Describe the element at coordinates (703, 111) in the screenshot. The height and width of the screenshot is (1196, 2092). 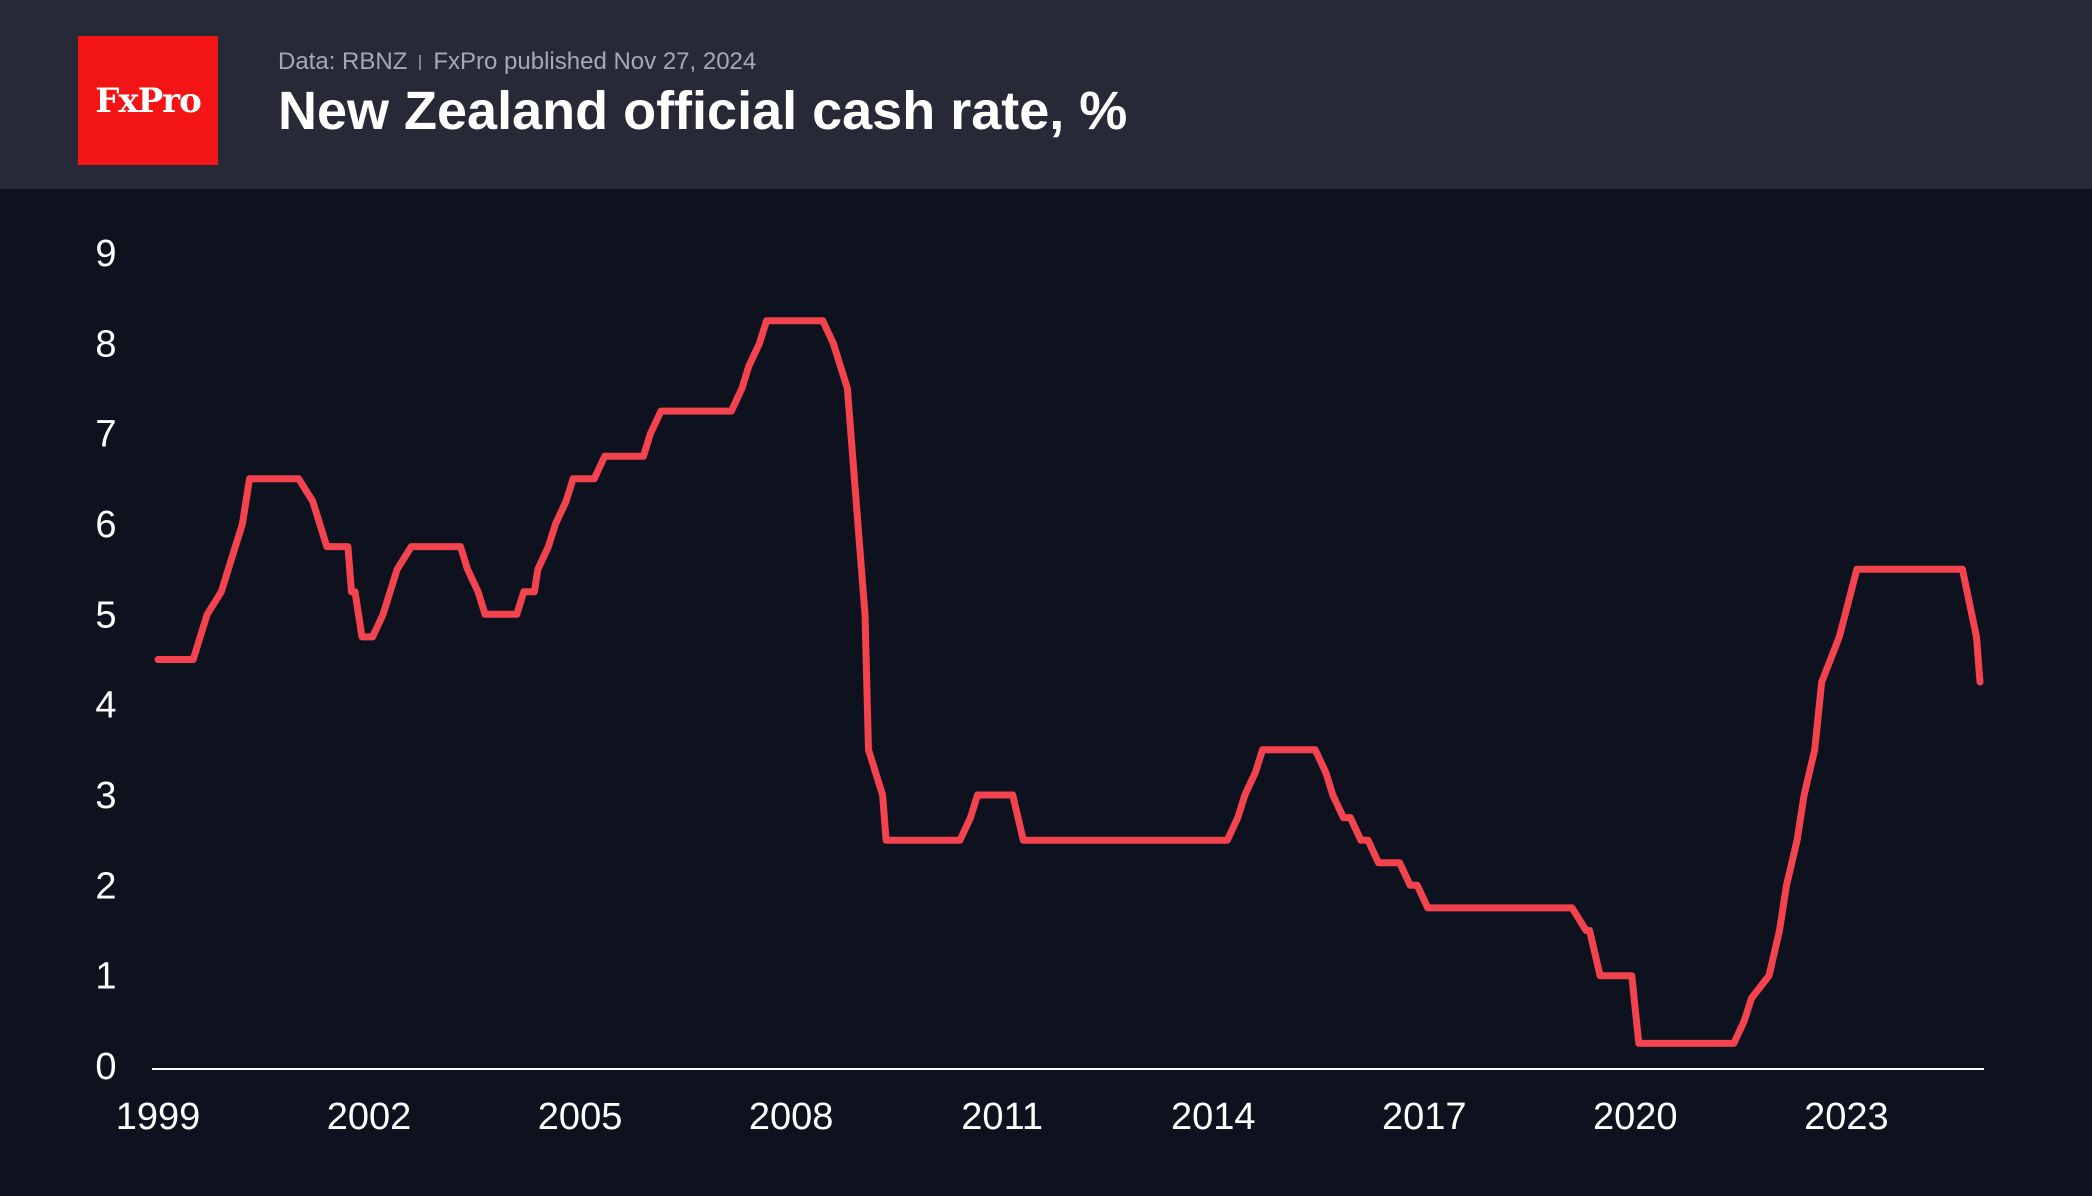
I see `chart-title: New Zealand official cash rate, %` at that location.